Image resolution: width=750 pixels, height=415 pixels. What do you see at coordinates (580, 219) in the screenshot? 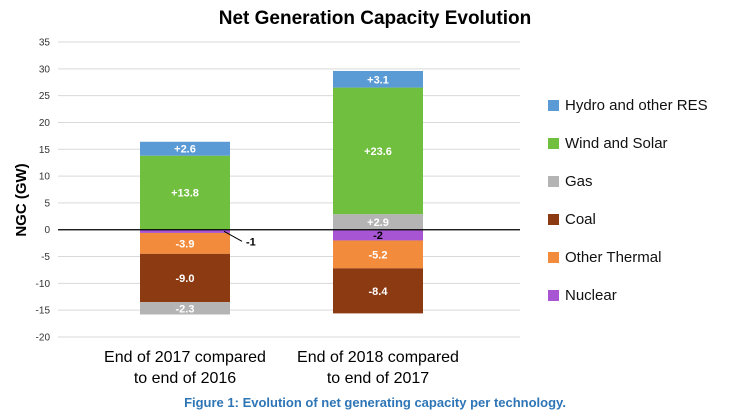
I see `legend-label: Coal` at bounding box center [580, 219].